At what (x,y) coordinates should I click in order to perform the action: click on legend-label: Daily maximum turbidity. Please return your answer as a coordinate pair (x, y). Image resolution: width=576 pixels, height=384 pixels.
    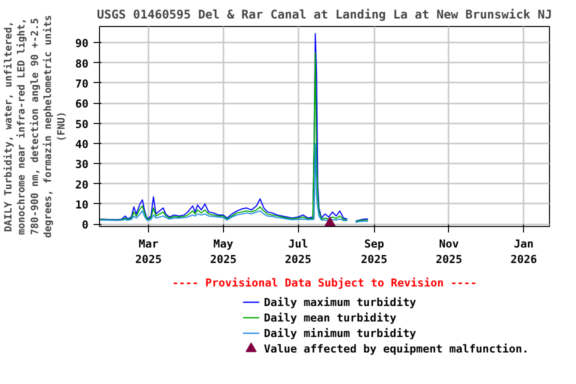
    Looking at the image, I should click on (340, 302).